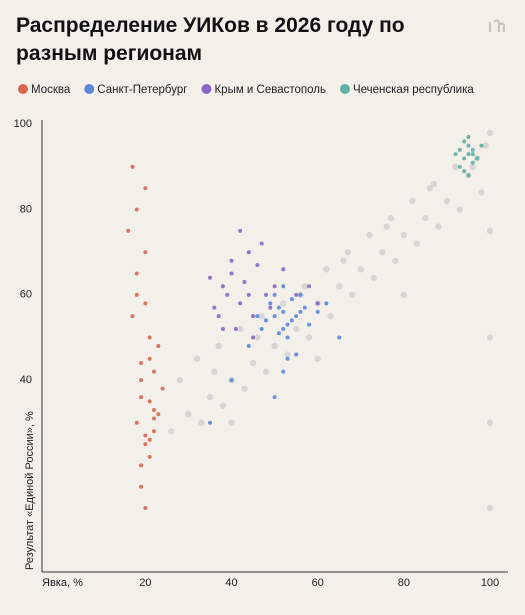 Image resolution: width=525 pixels, height=615 pixels. I want to click on legend-label: Чеченская республика, so click(413, 90).